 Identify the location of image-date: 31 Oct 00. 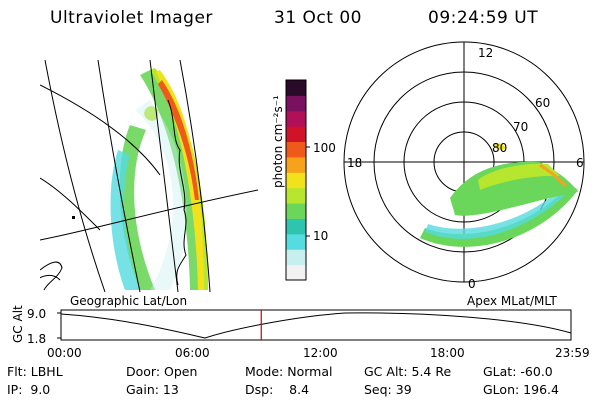
(318, 18).